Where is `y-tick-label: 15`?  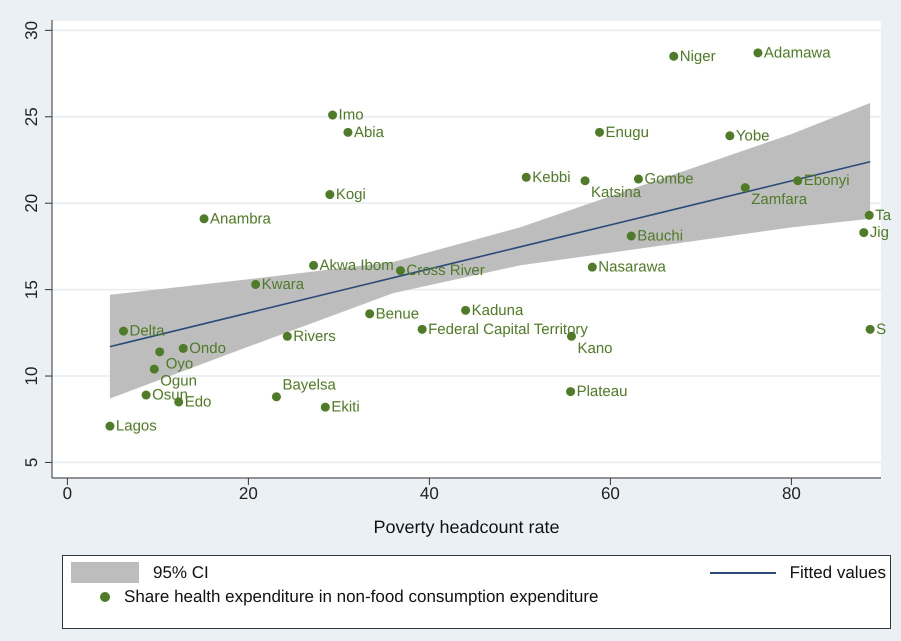 y-tick-label: 15 is located at coordinates (31, 290).